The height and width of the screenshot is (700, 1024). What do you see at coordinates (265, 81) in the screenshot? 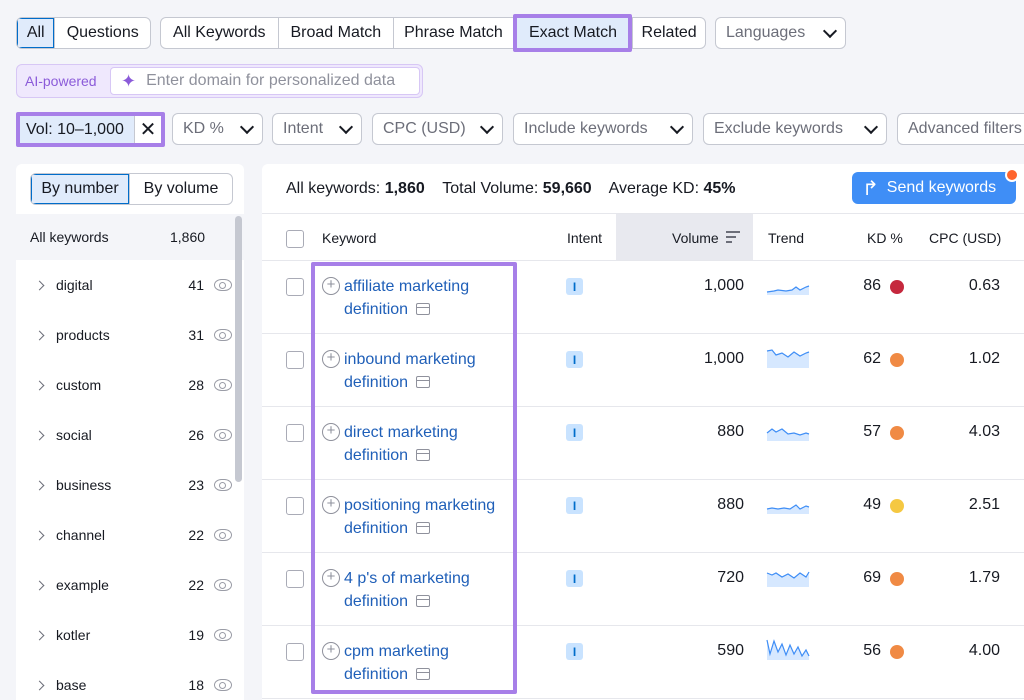
I see `domain-input: ✦ Enter domain for personalized data` at bounding box center [265, 81].